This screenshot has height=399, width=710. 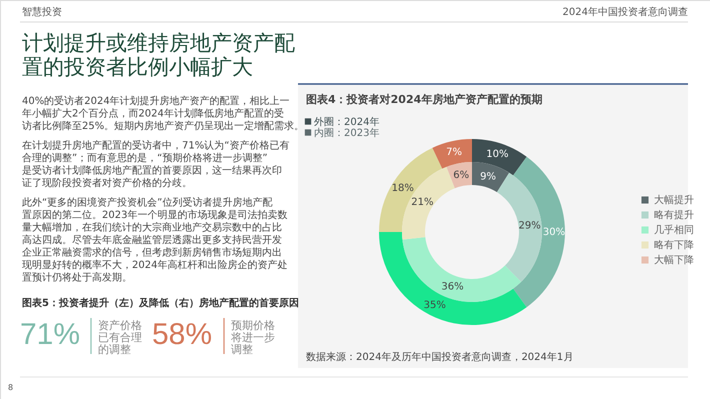 I want to click on legend-label: 外圈：2024年, so click(x=347, y=122).